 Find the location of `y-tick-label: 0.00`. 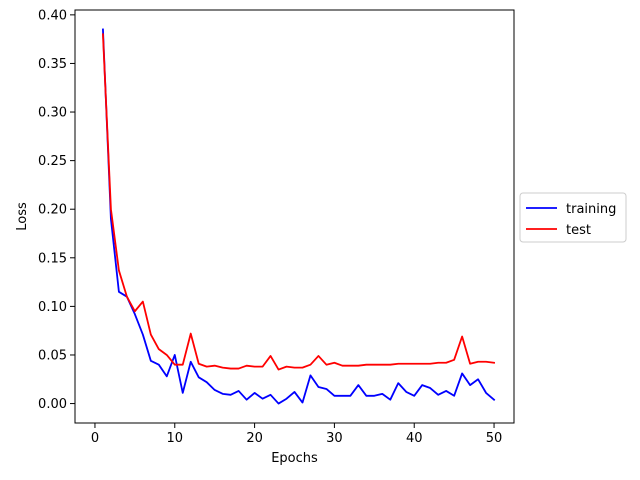

y-tick-label: 0.00 is located at coordinates (52, 404).